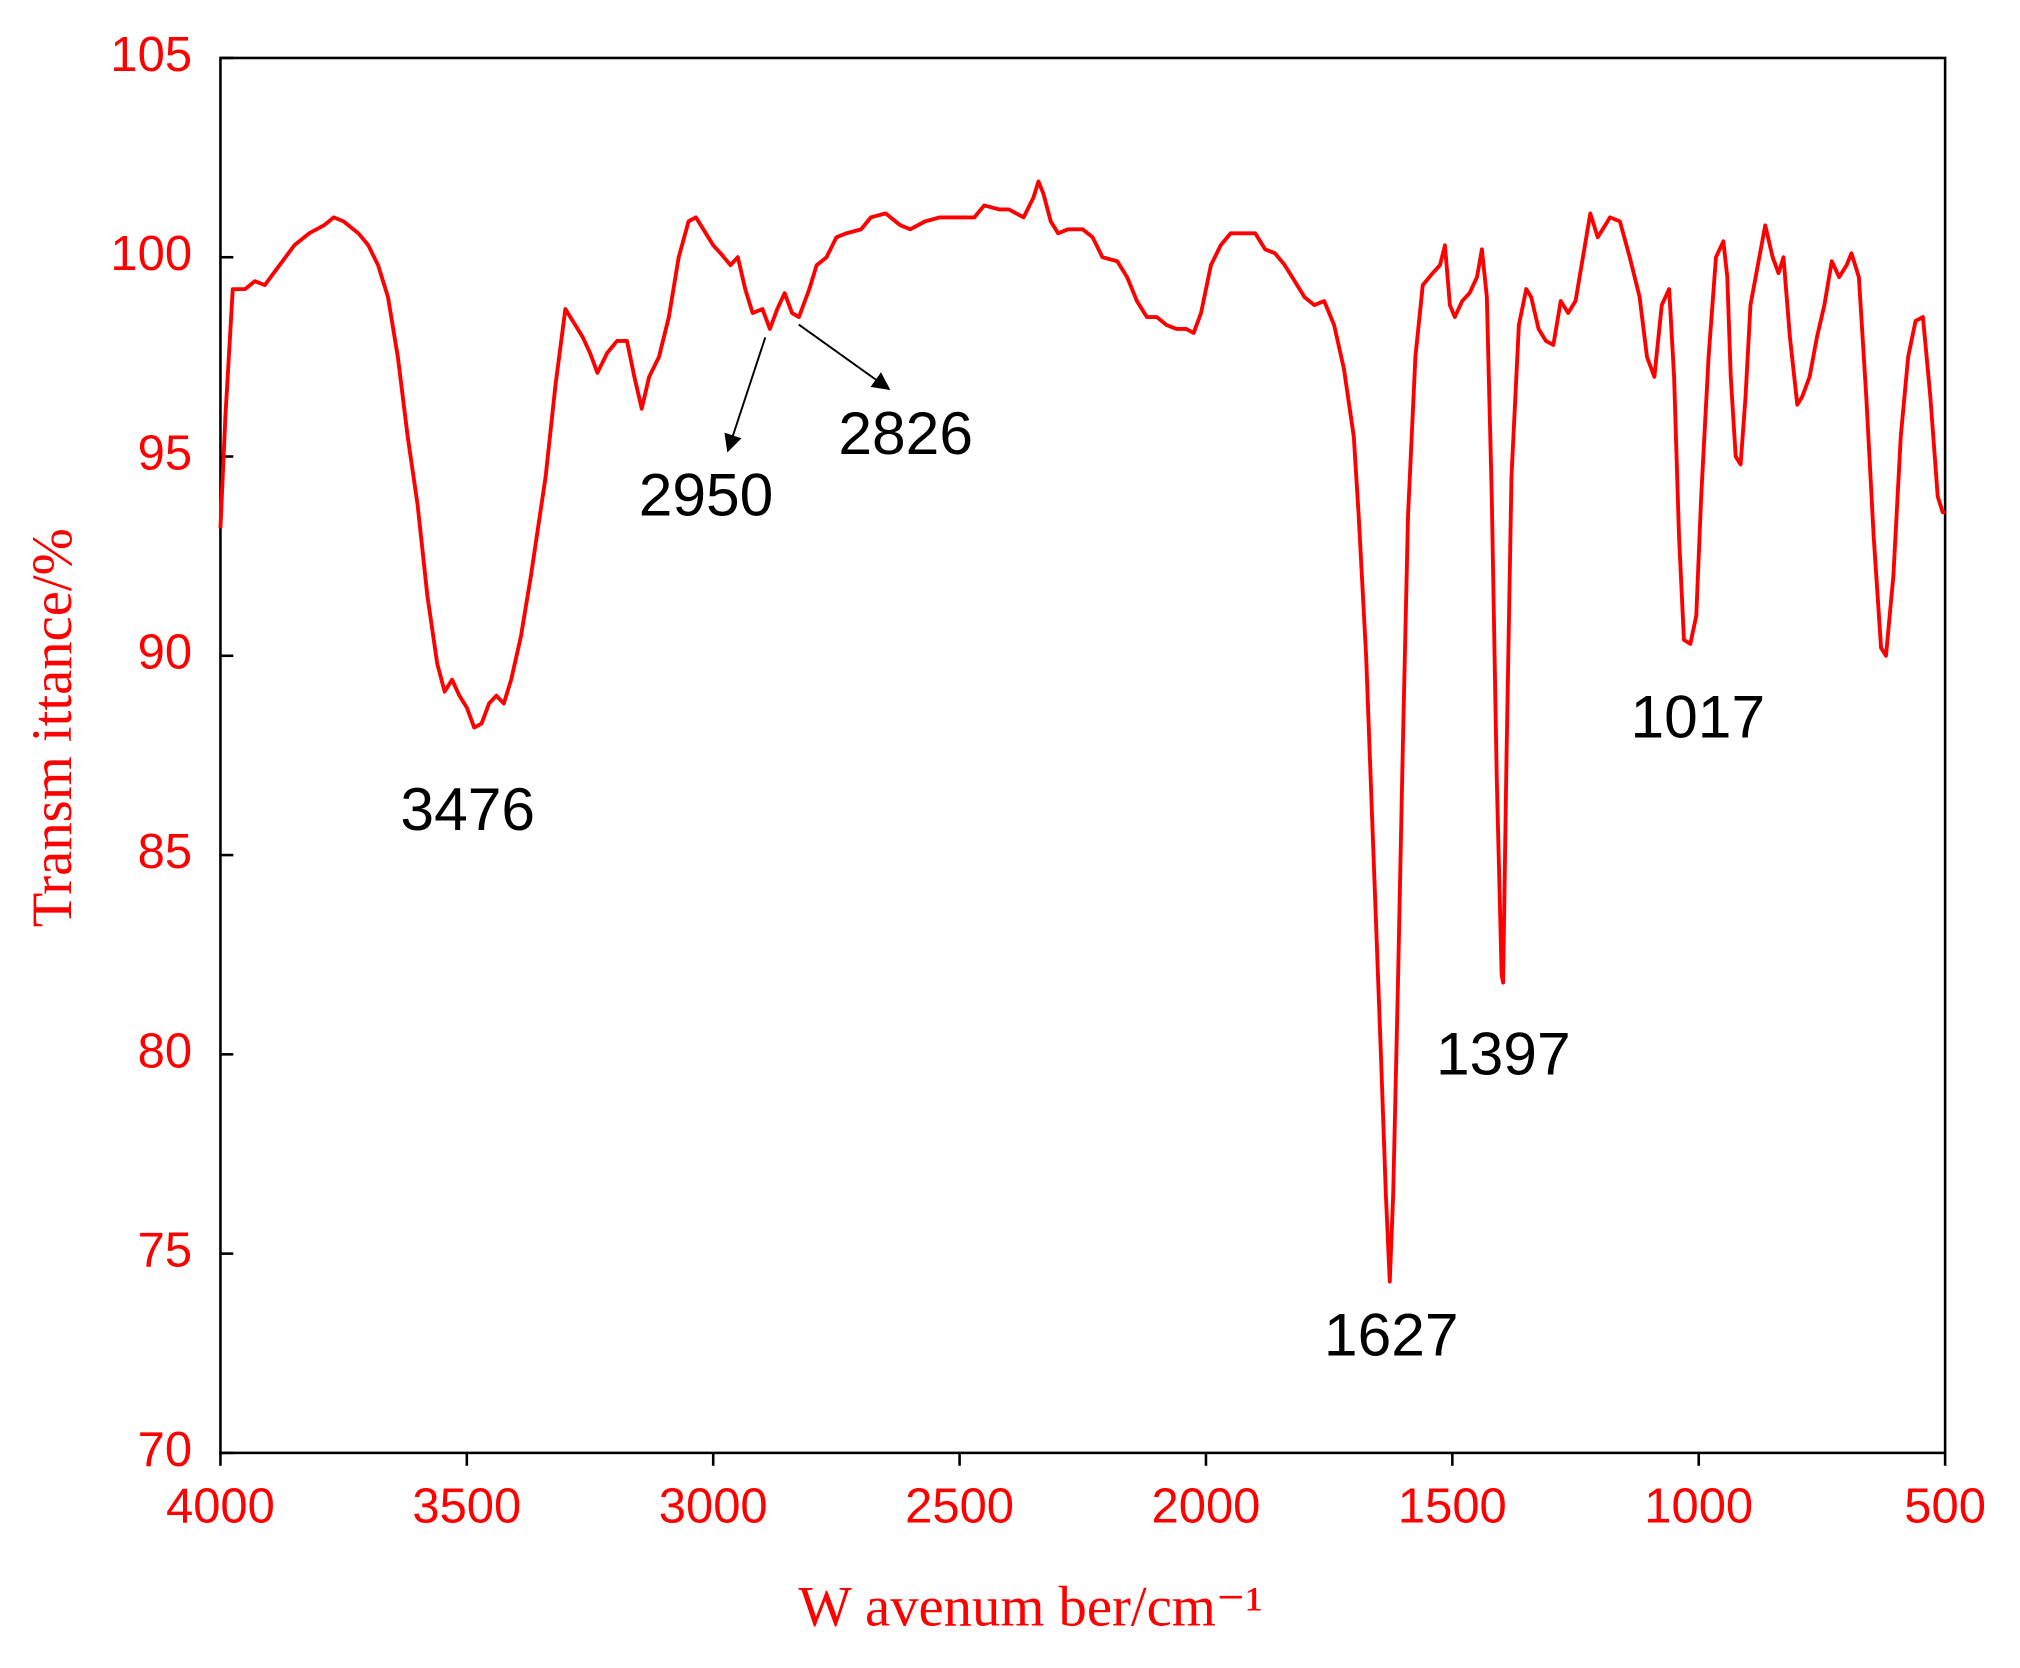  What do you see at coordinates (1503, 1054) in the screenshot?
I see `peak-annotation: 1397` at bounding box center [1503, 1054].